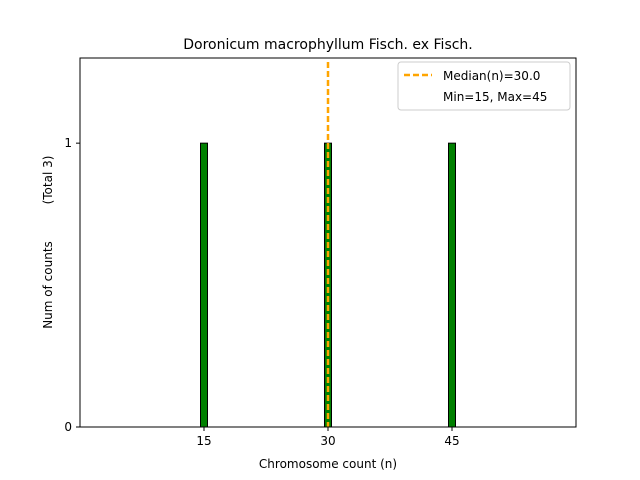 The image size is (640, 480). I want to click on x-axis-ticks: 15 30 45, so click(328, 437).